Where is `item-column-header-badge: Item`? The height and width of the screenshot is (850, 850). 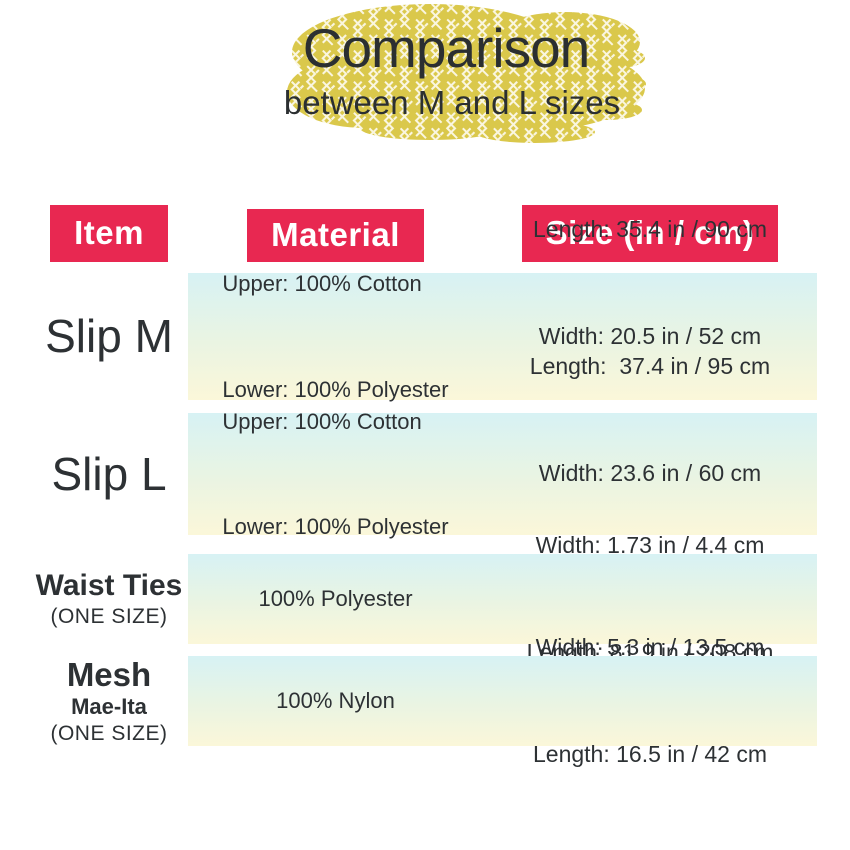 item-column-header-badge: Item is located at coordinates (109, 233).